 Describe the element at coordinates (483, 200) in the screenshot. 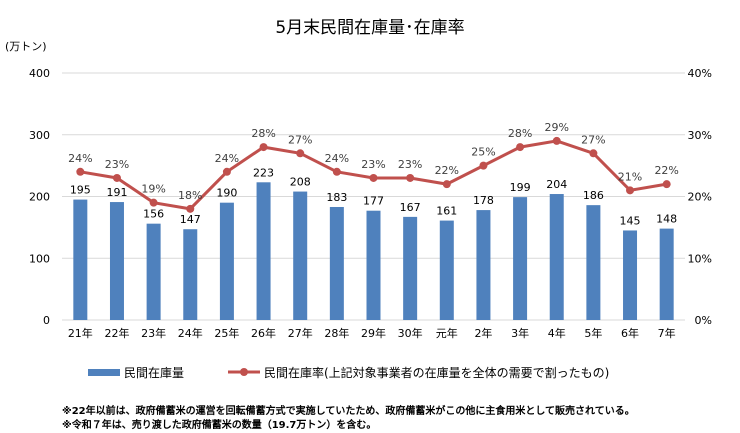

I see `bar-data-label: 178` at that location.